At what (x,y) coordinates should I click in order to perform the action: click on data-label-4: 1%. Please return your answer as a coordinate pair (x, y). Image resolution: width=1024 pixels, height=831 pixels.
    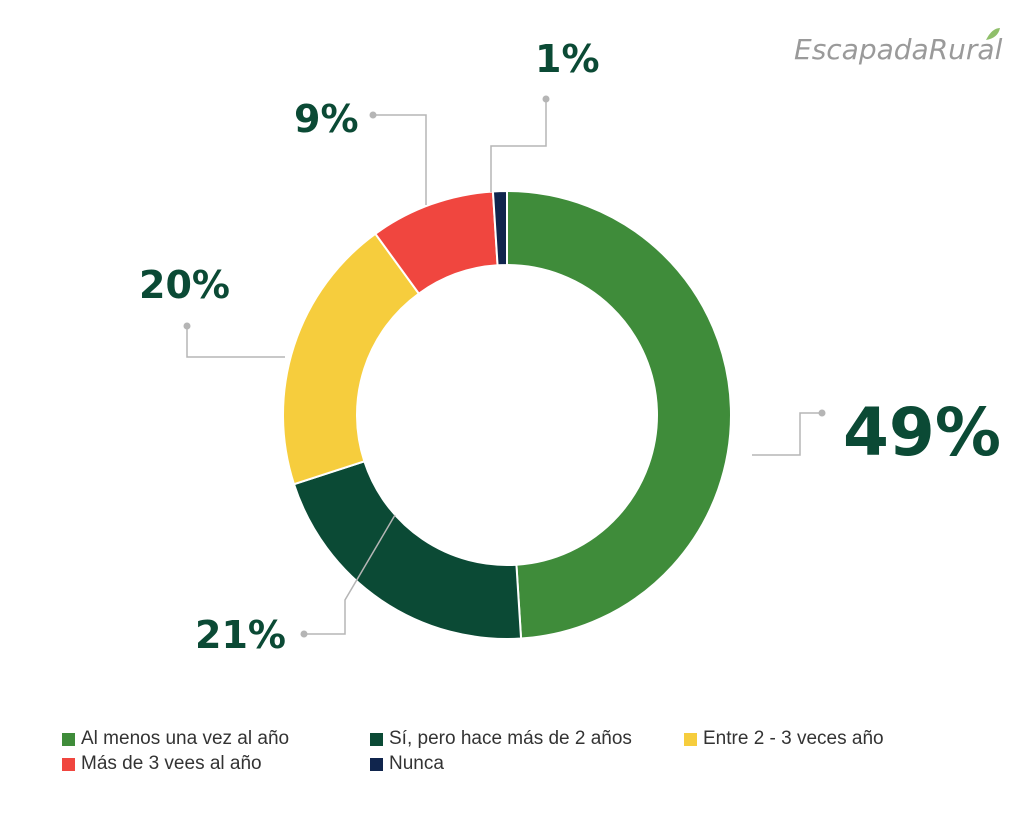
    Looking at the image, I should click on (567, 59).